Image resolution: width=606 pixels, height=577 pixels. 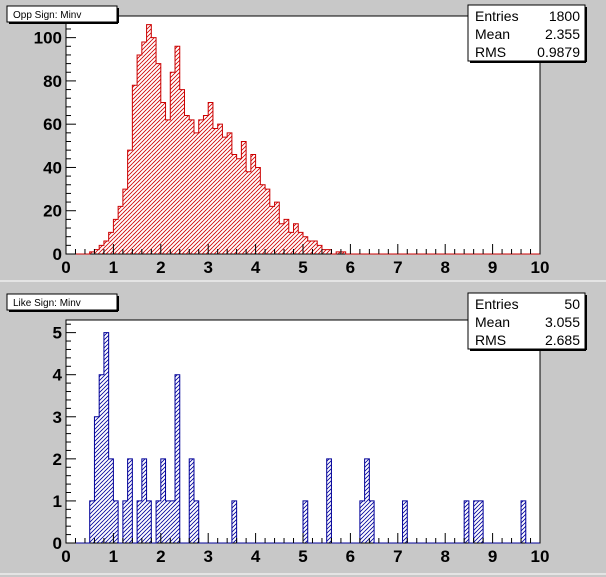 I want to click on x-tick-label: 9, so click(x=492, y=556).